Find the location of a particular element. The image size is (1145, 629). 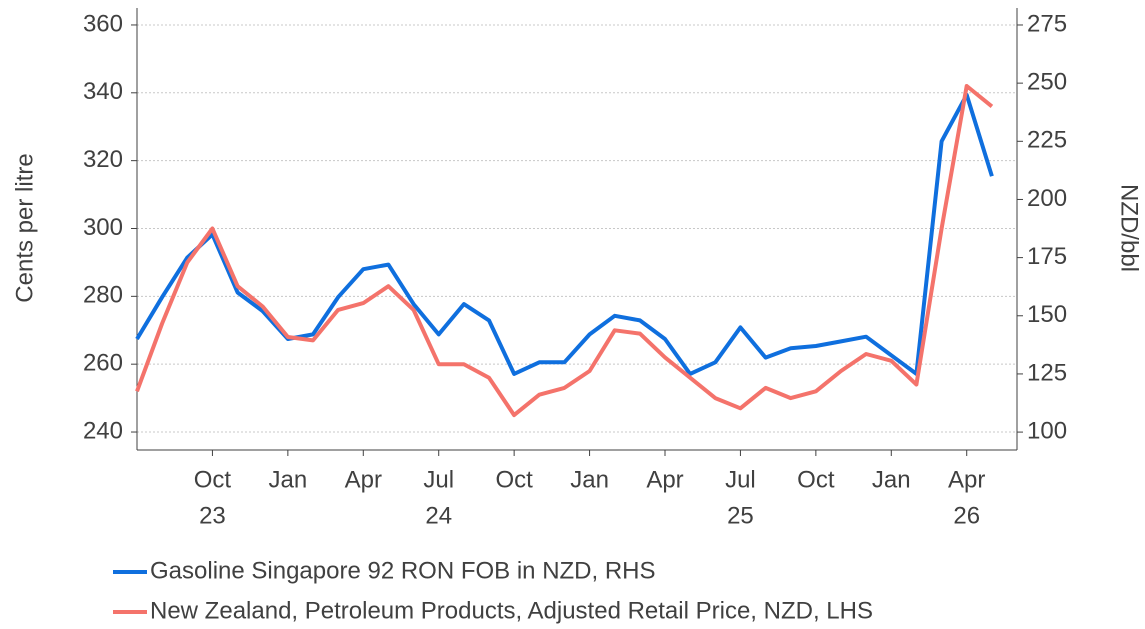

x-year-label: 23 is located at coordinates (212, 515).